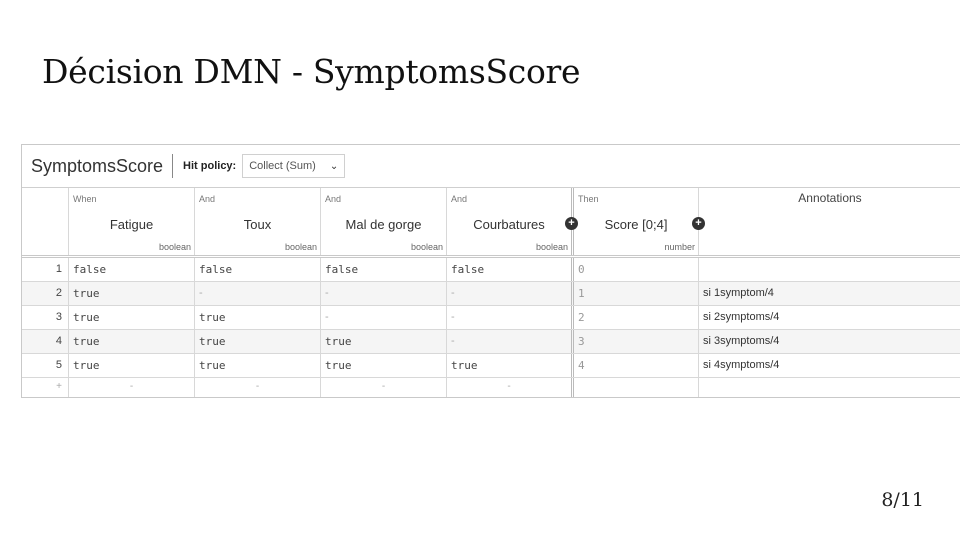 The image size is (960, 540). Describe the element at coordinates (636, 224) in the screenshot. I see `column-name: Score [0;4]` at that location.